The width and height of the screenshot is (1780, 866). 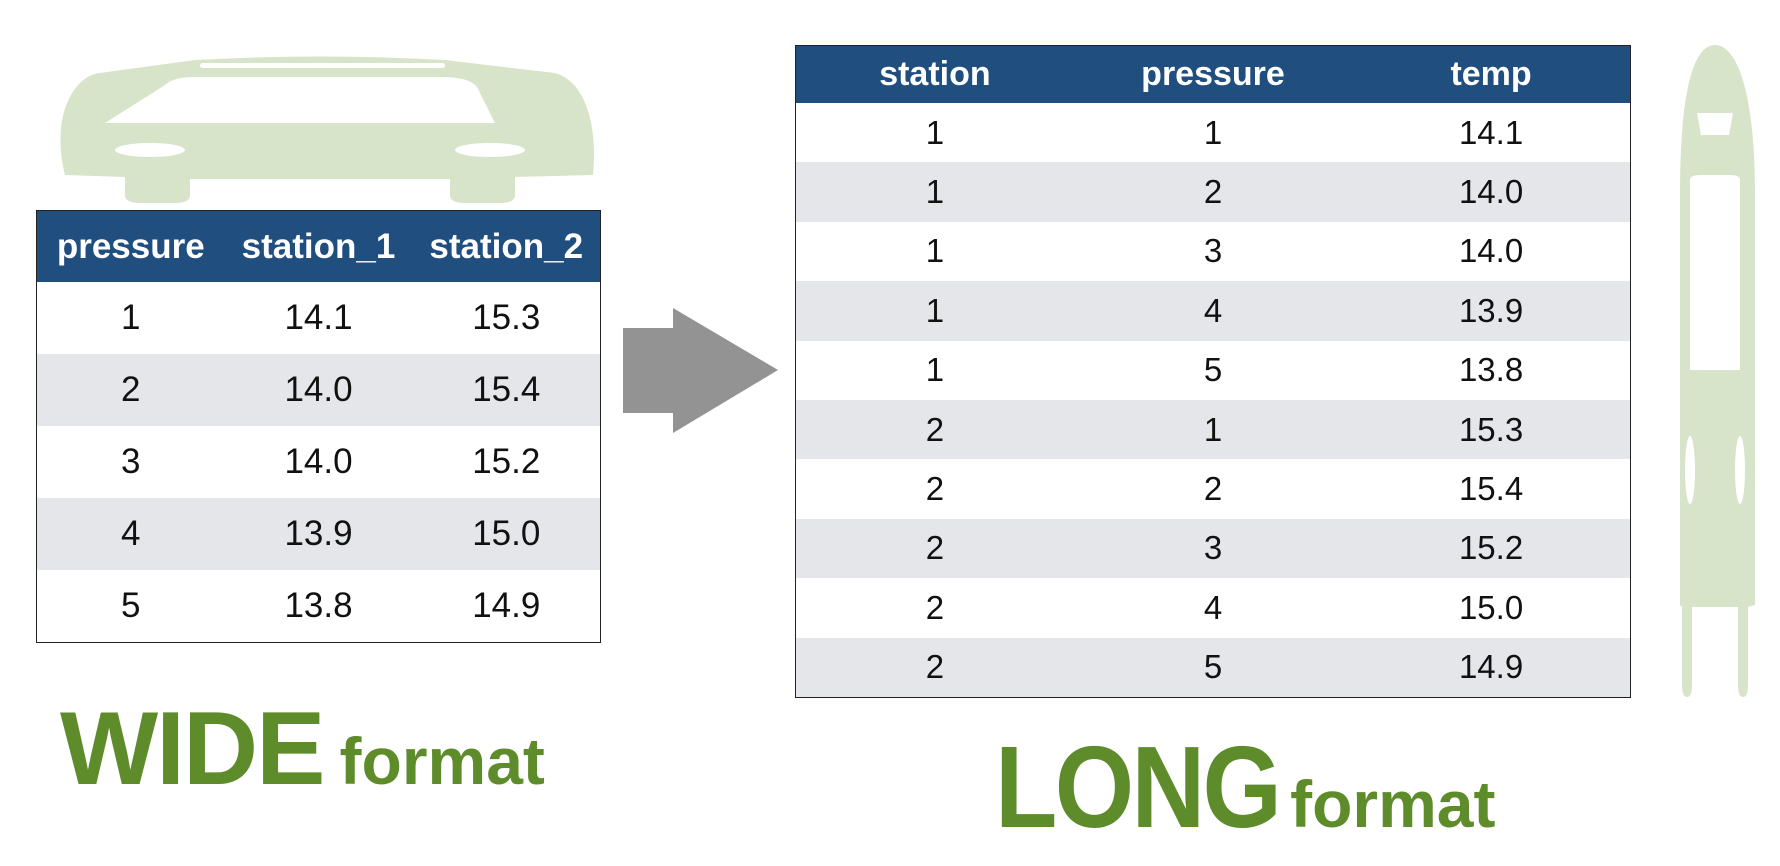 What do you see at coordinates (1393, 804) in the screenshot?
I see `long-caption-format: format` at bounding box center [1393, 804].